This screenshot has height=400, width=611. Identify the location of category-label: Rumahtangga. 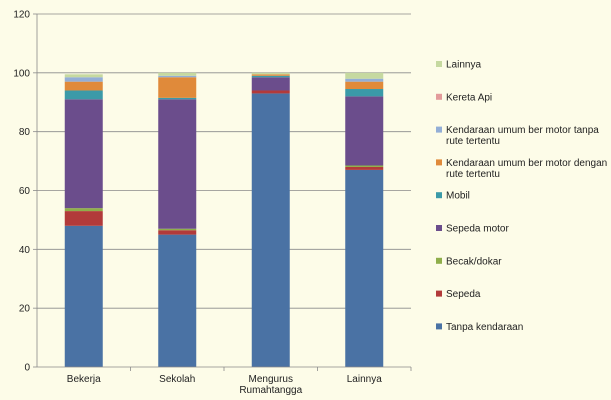
(270, 390).